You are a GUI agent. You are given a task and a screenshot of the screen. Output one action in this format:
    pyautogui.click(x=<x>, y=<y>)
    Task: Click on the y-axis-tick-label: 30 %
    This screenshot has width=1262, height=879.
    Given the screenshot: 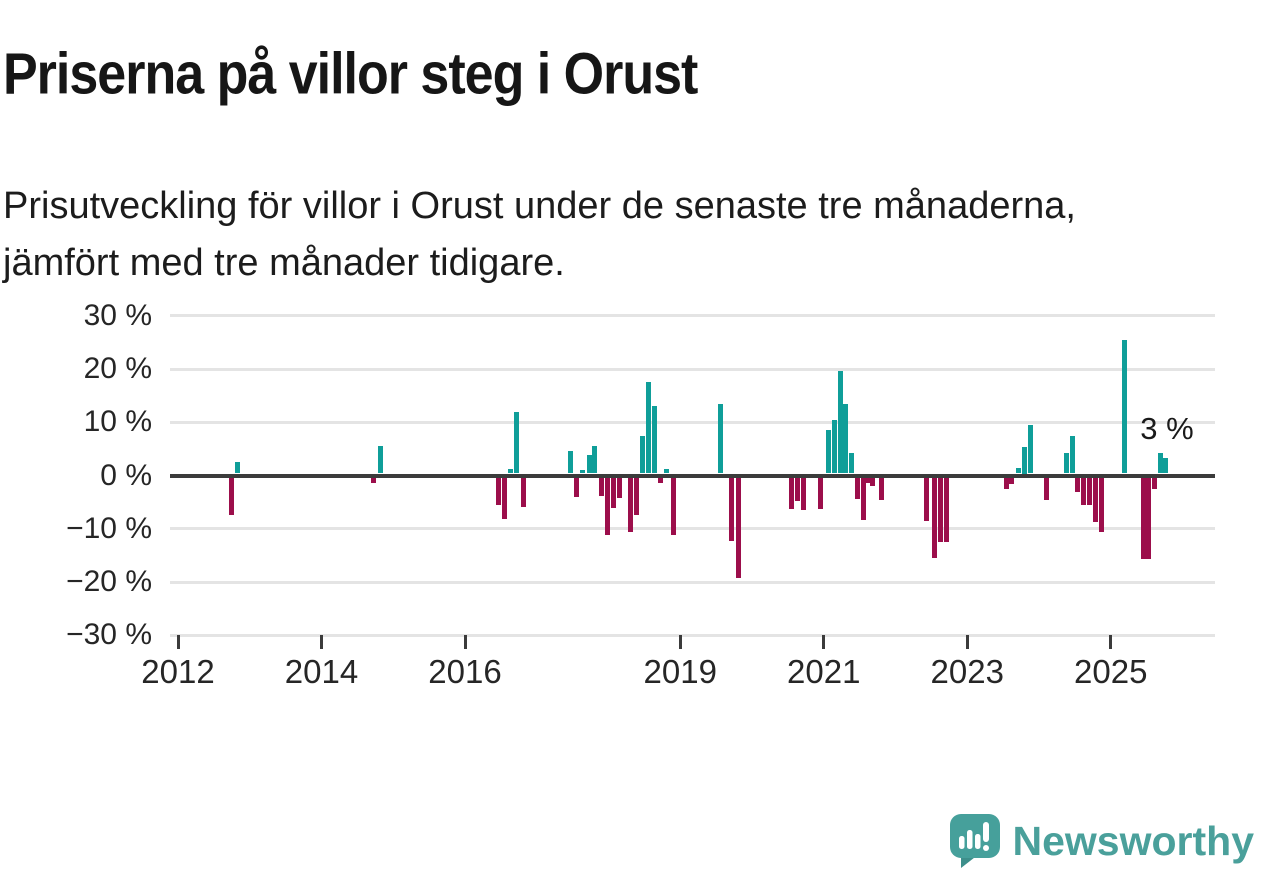 What is the action you would take?
    pyautogui.click(x=117, y=315)
    